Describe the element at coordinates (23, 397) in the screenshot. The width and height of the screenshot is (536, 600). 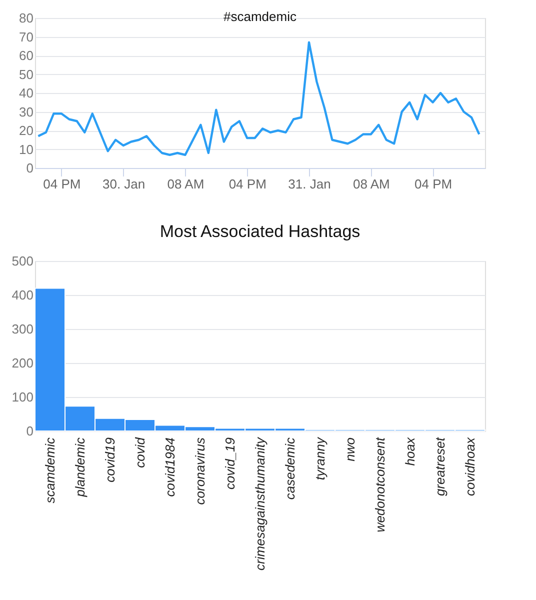
I see `y-tick-label: 100` at that location.